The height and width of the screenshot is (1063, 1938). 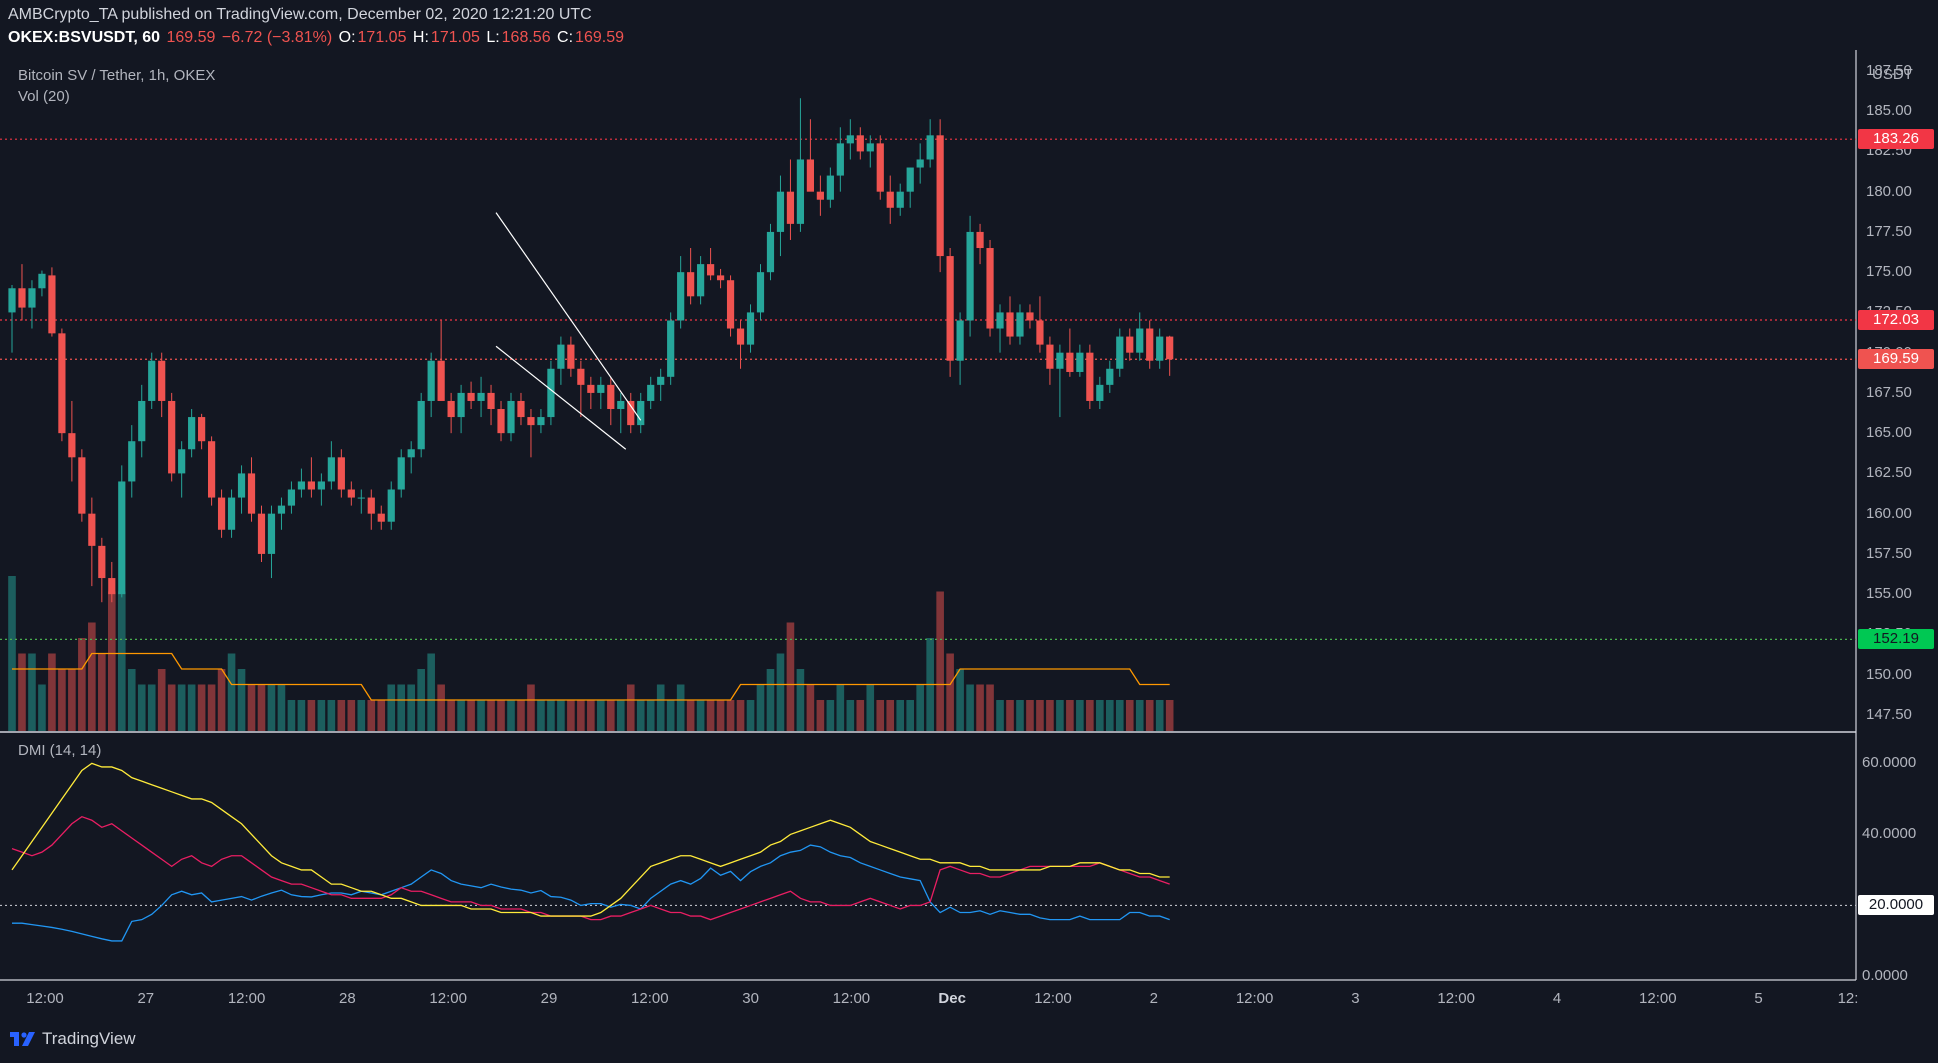 I want to click on price-tick-label: 155.00, so click(x=1889, y=594).